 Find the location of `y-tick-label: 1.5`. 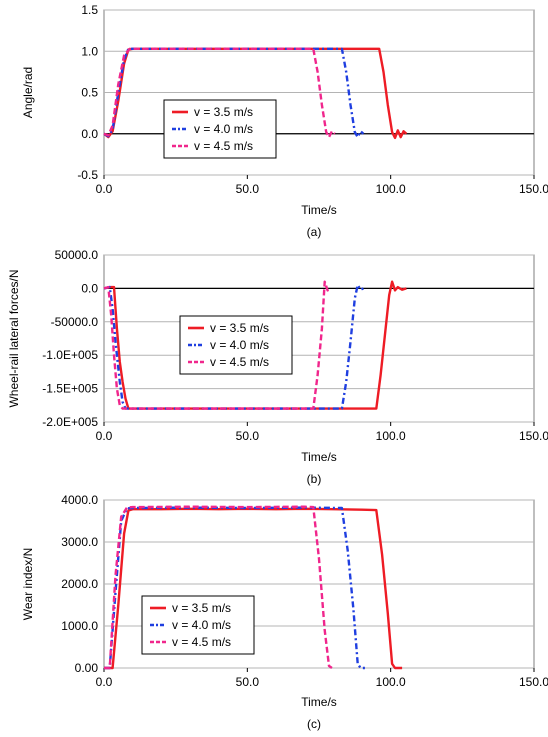

y-tick-label: 1.5 is located at coordinates (89, 10).